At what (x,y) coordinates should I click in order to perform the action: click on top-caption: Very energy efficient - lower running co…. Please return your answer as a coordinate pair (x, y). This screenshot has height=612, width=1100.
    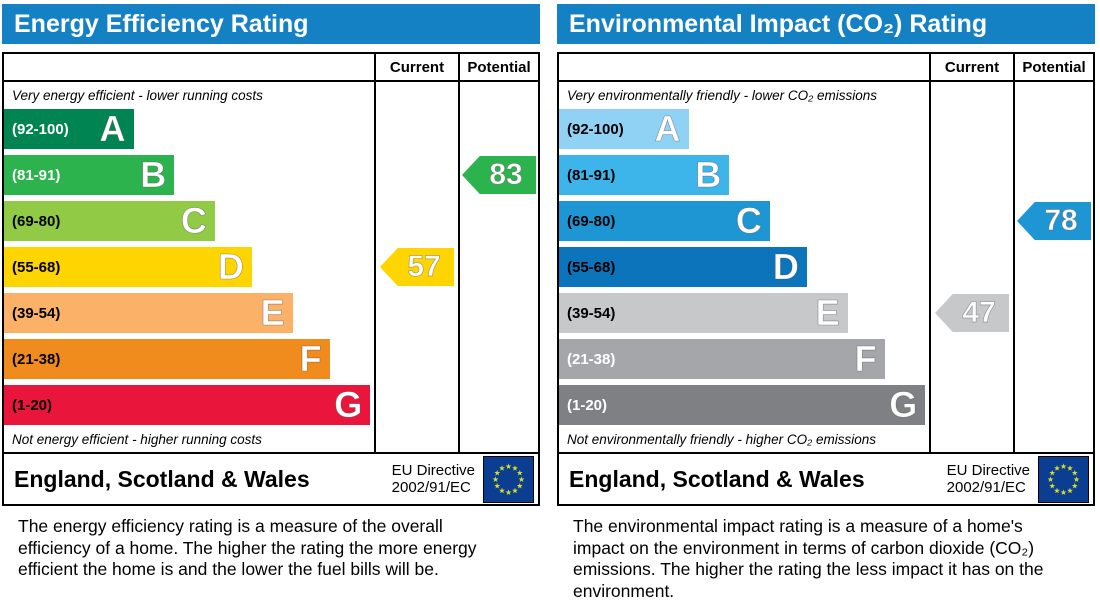
    Looking at the image, I should click on (137, 95).